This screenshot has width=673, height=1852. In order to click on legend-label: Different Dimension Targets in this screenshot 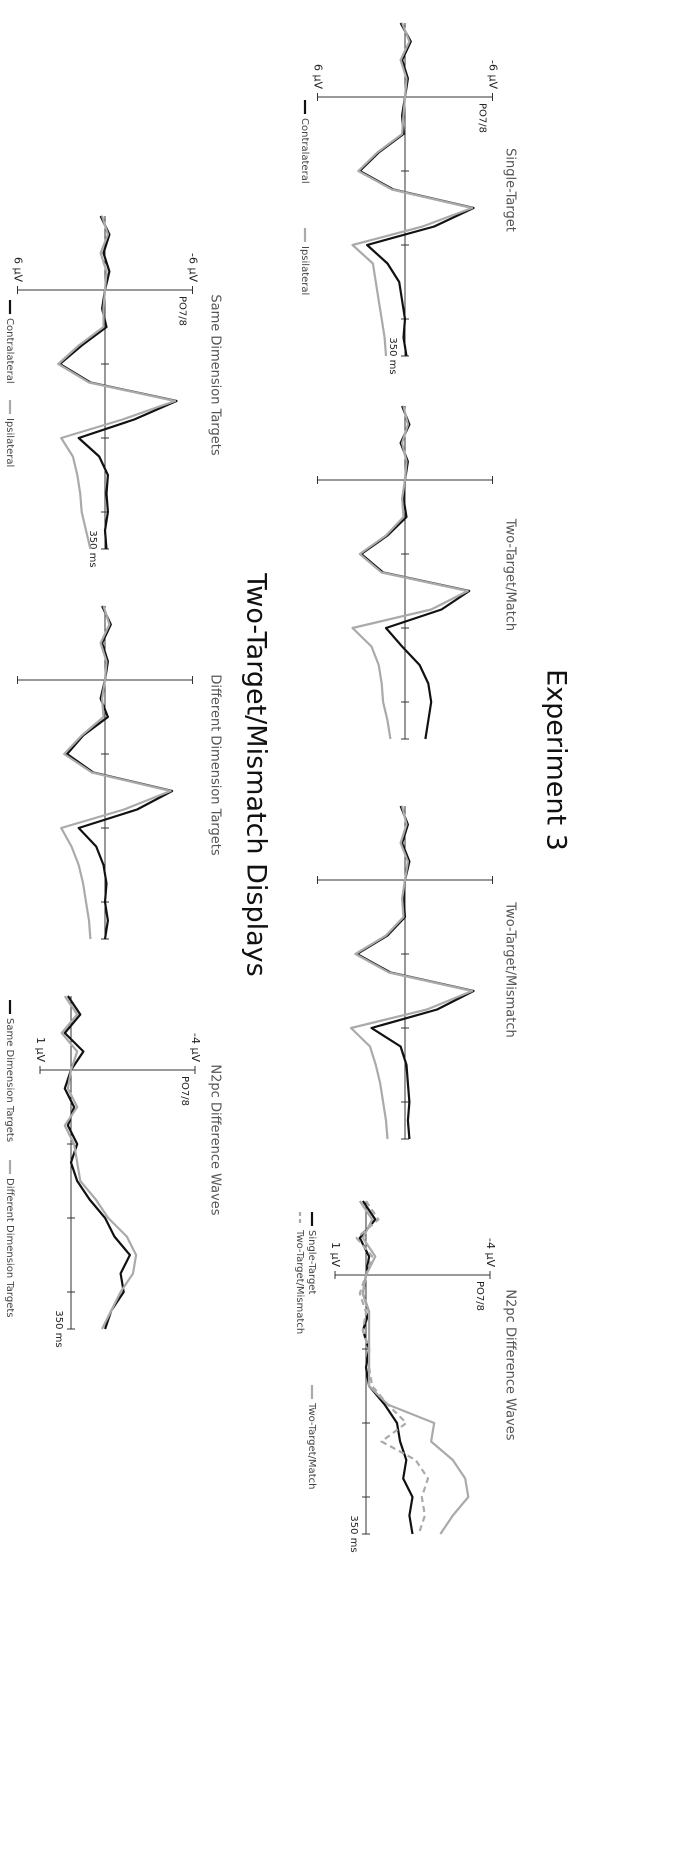, I will do `click(9, 1247)`.